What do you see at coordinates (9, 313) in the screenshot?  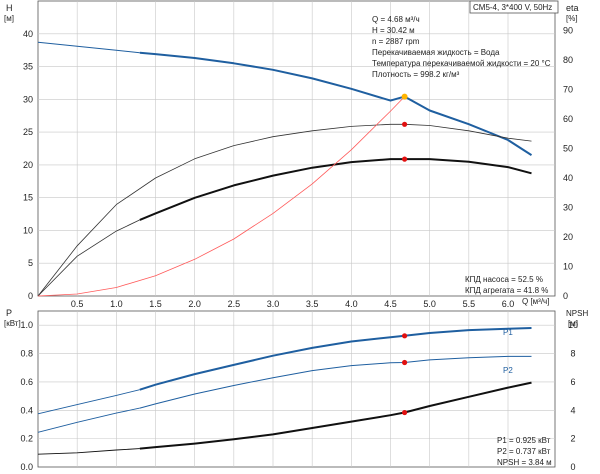 I see `p-axis-label: P` at bounding box center [9, 313].